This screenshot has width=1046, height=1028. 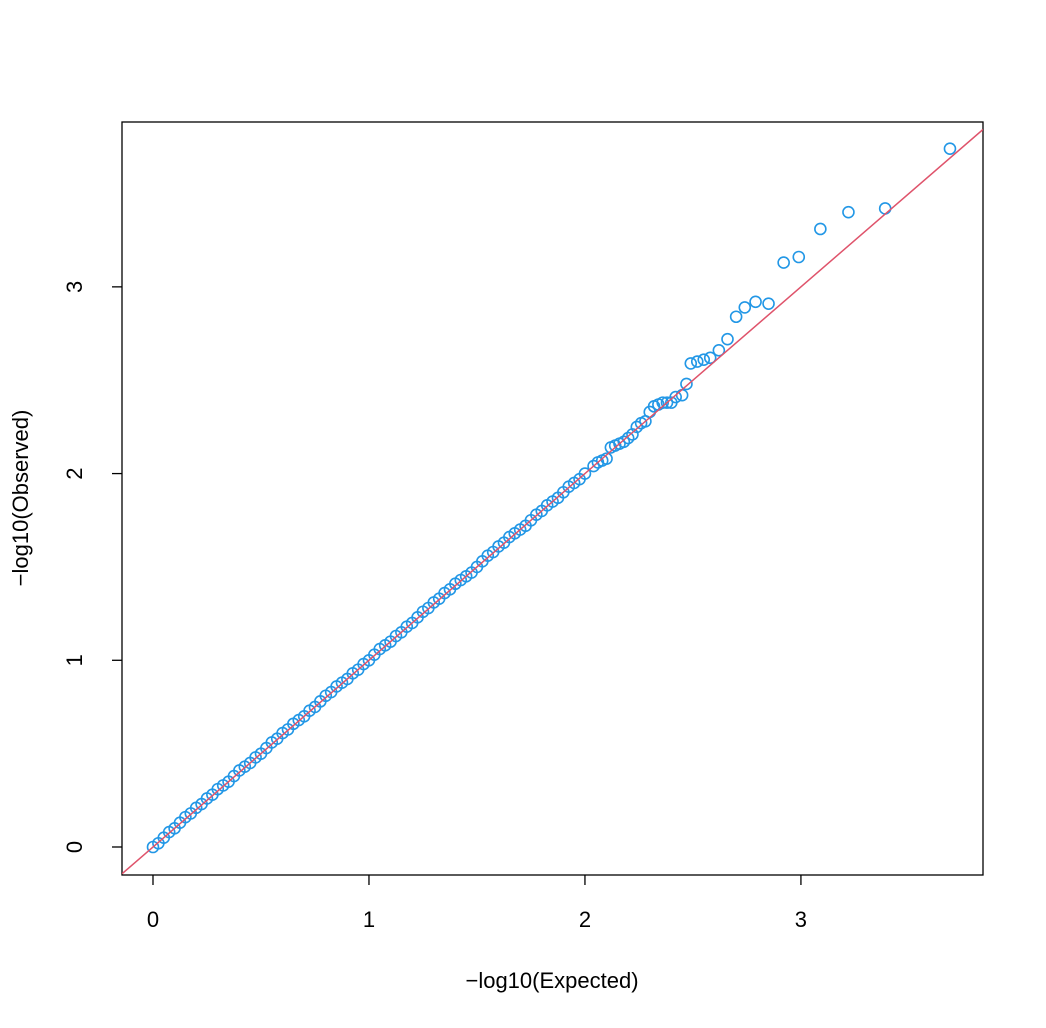 What do you see at coordinates (551, 980) in the screenshot?
I see `x-axis-label: −log10(Expected)` at bounding box center [551, 980].